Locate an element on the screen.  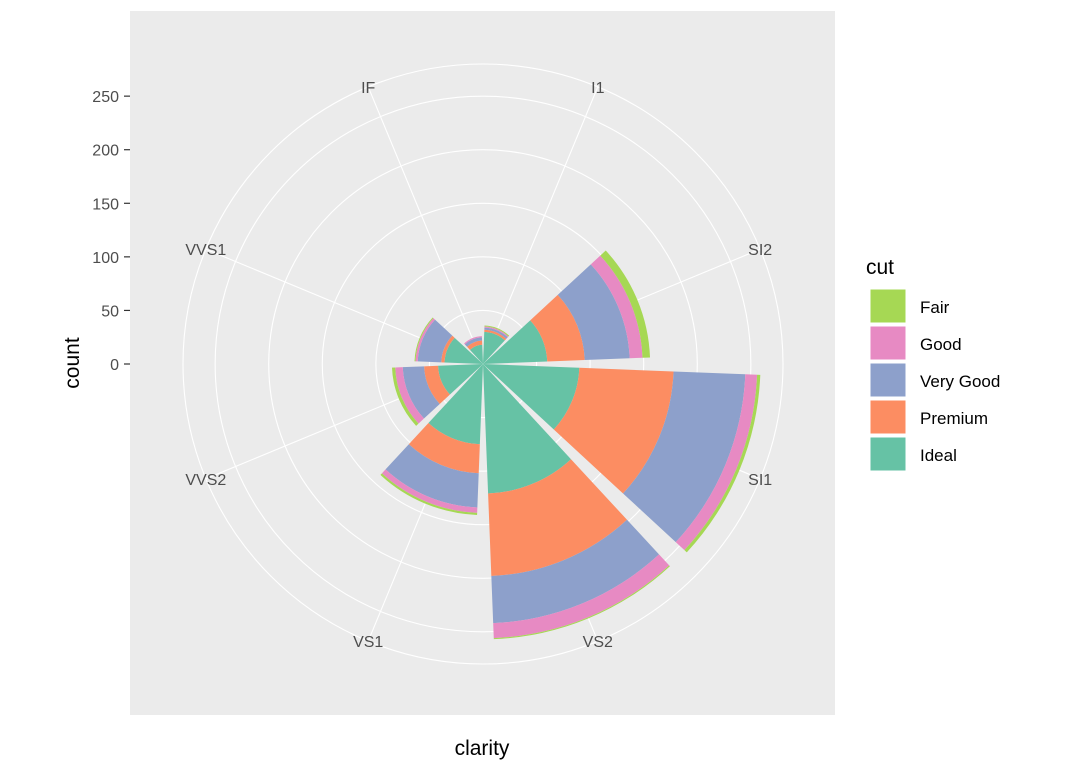
bar-i1-good is located at coordinates (496, 332).